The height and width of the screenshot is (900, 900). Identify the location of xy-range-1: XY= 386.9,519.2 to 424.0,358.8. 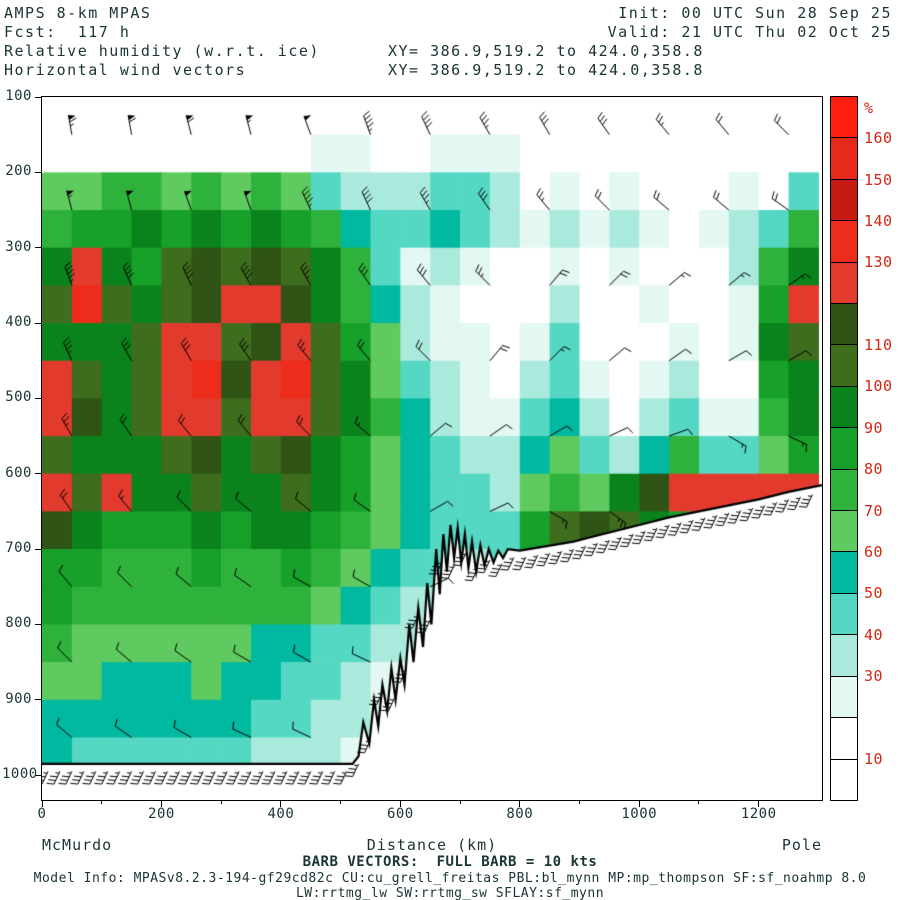
(546, 51).